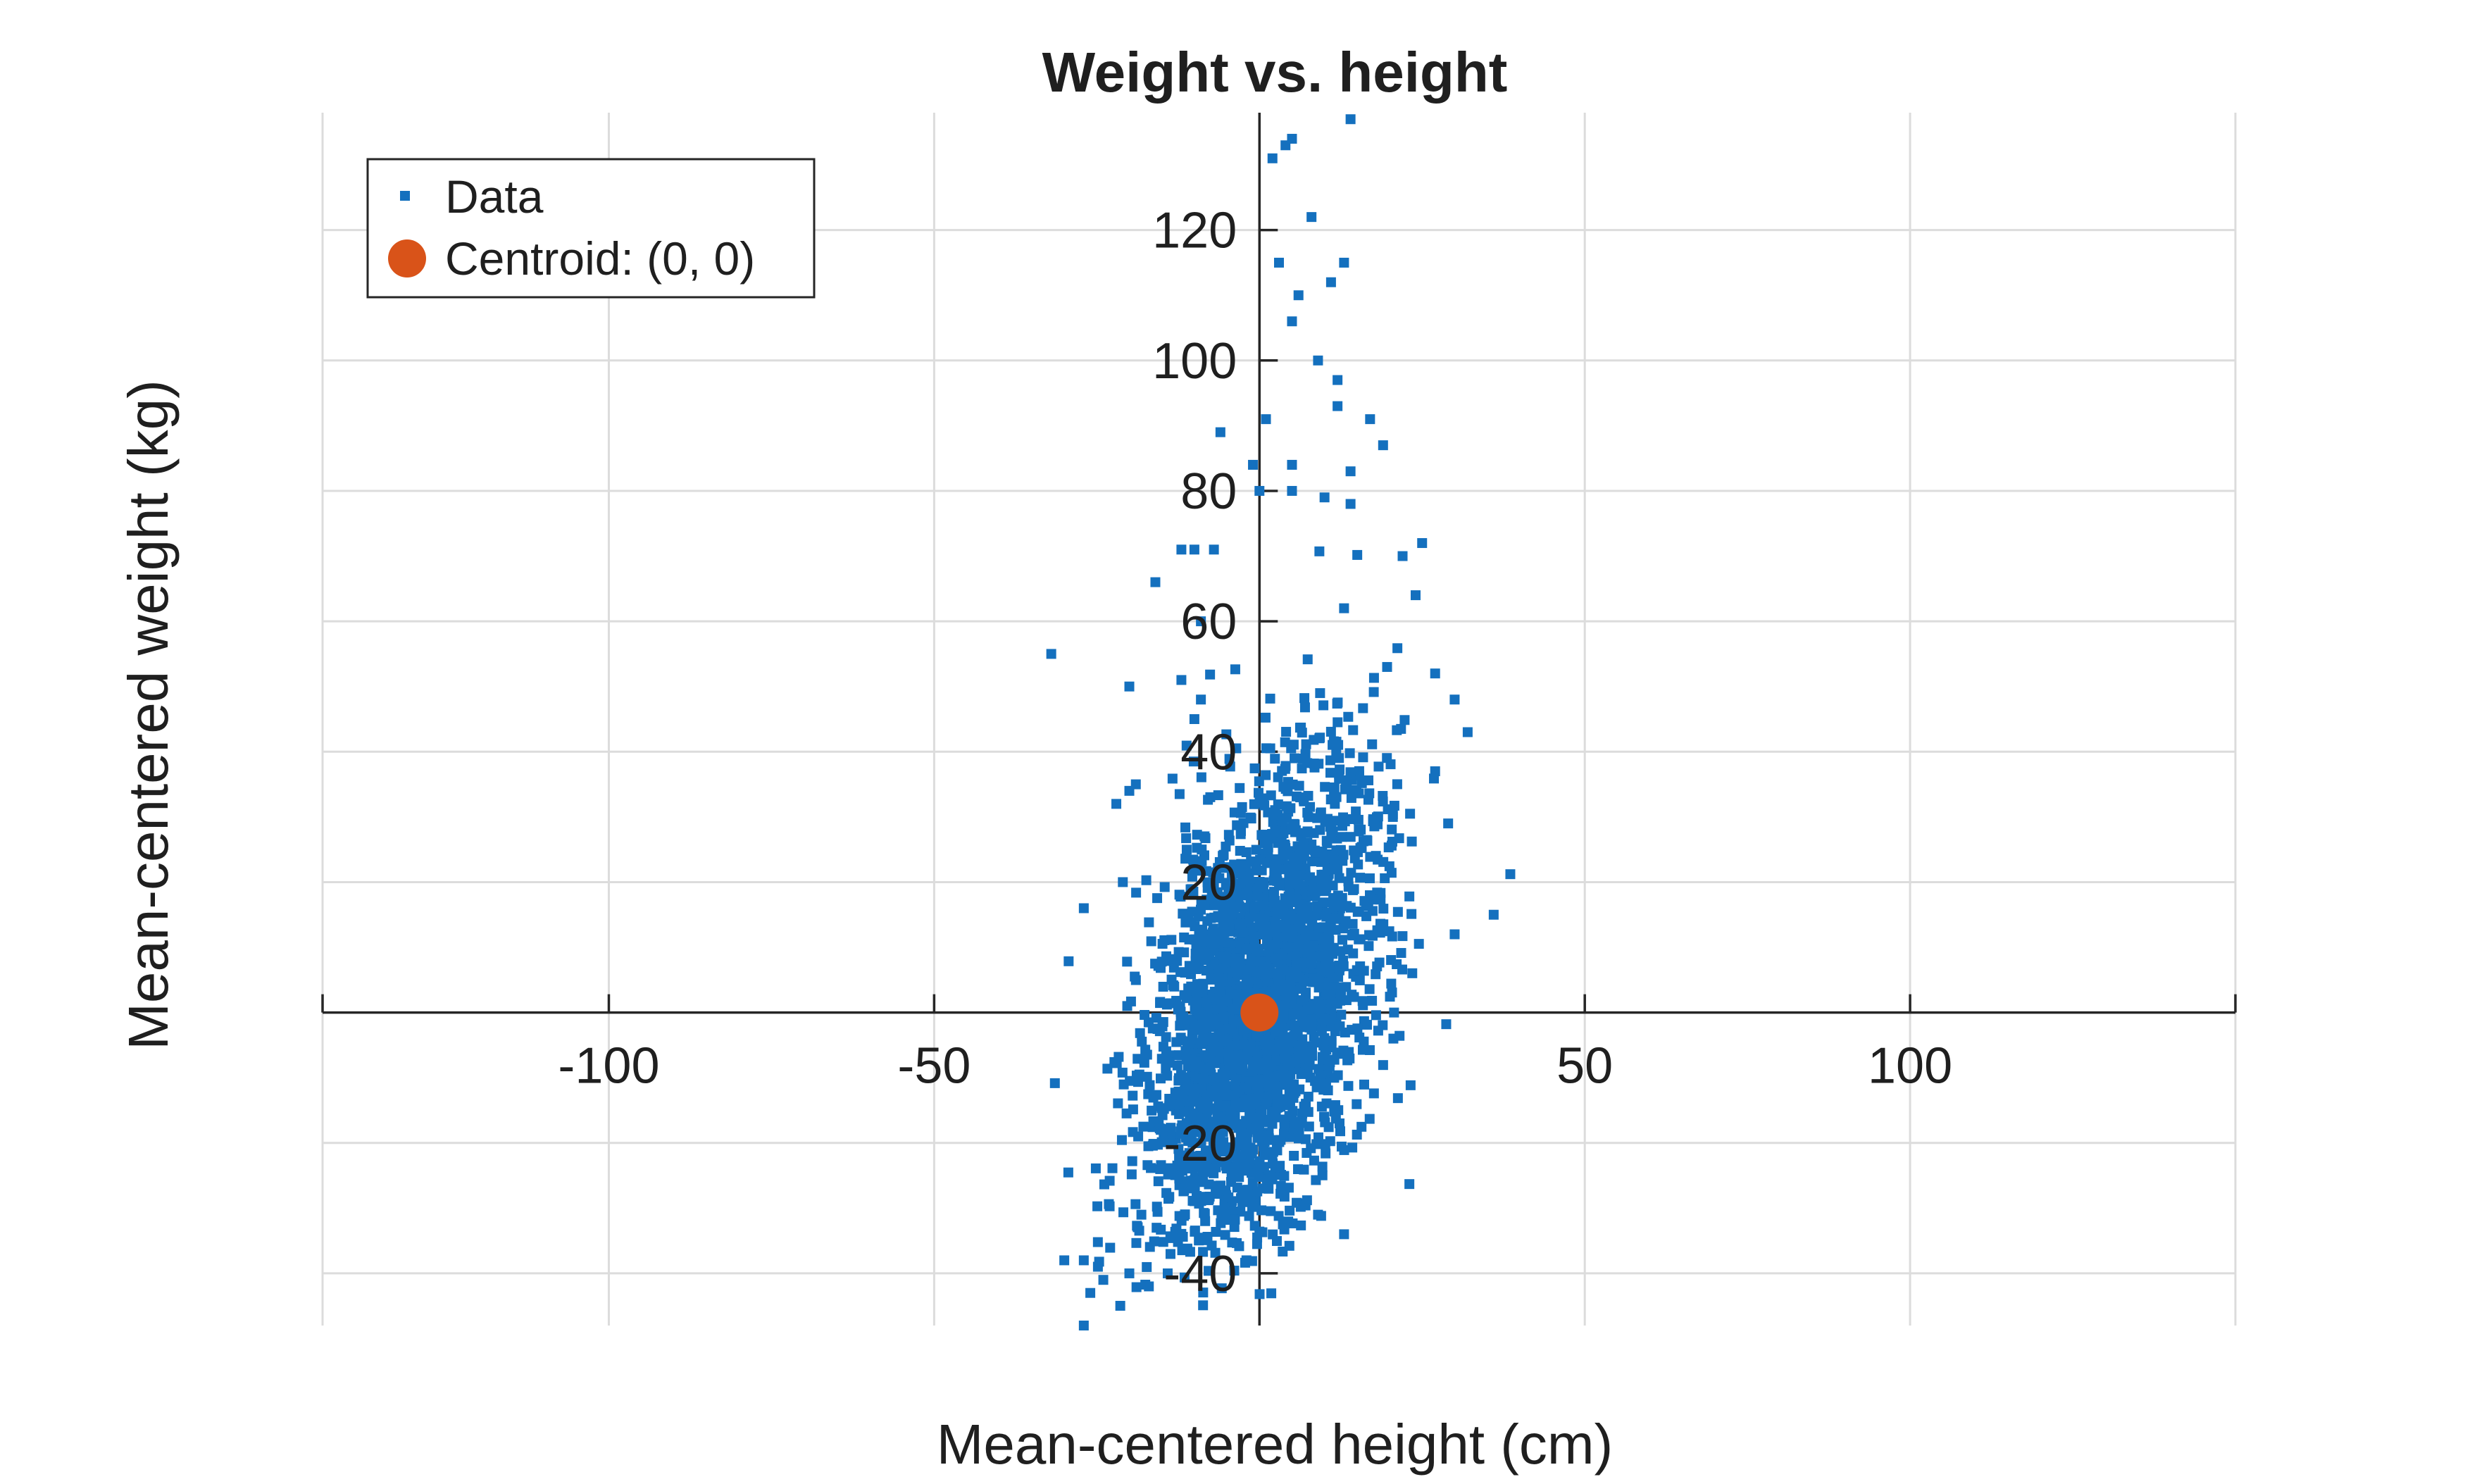 This screenshot has height=1484, width=2465. I want to click on y-tick-label: 60, so click(1208, 622).